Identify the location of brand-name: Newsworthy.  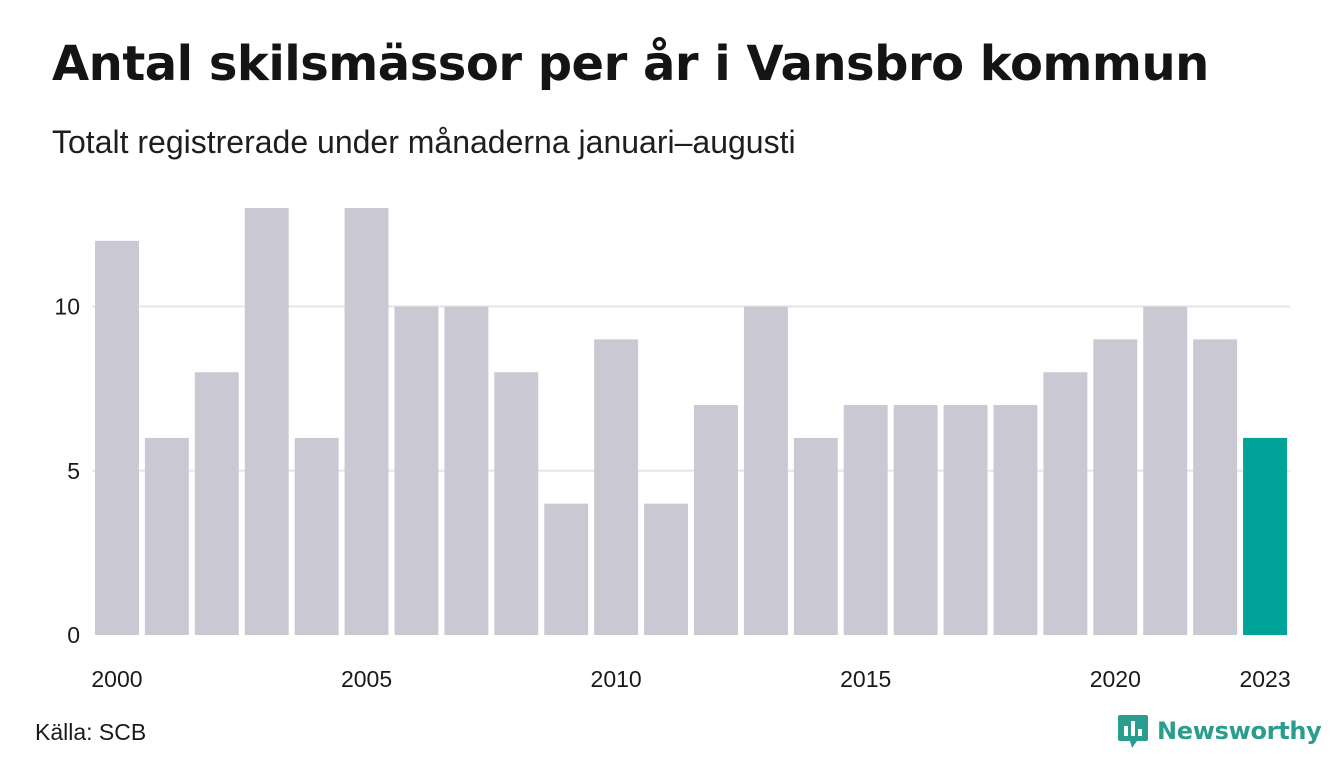
(1239, 731).